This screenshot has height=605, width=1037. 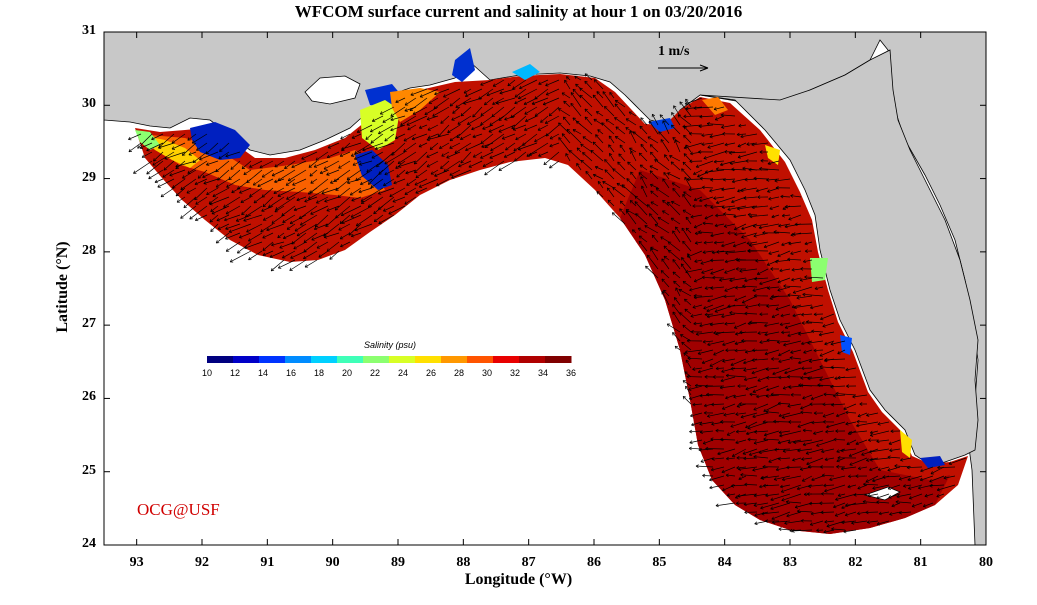 I want to click on low-salinity-pensacola, so click(x=526, y=72).